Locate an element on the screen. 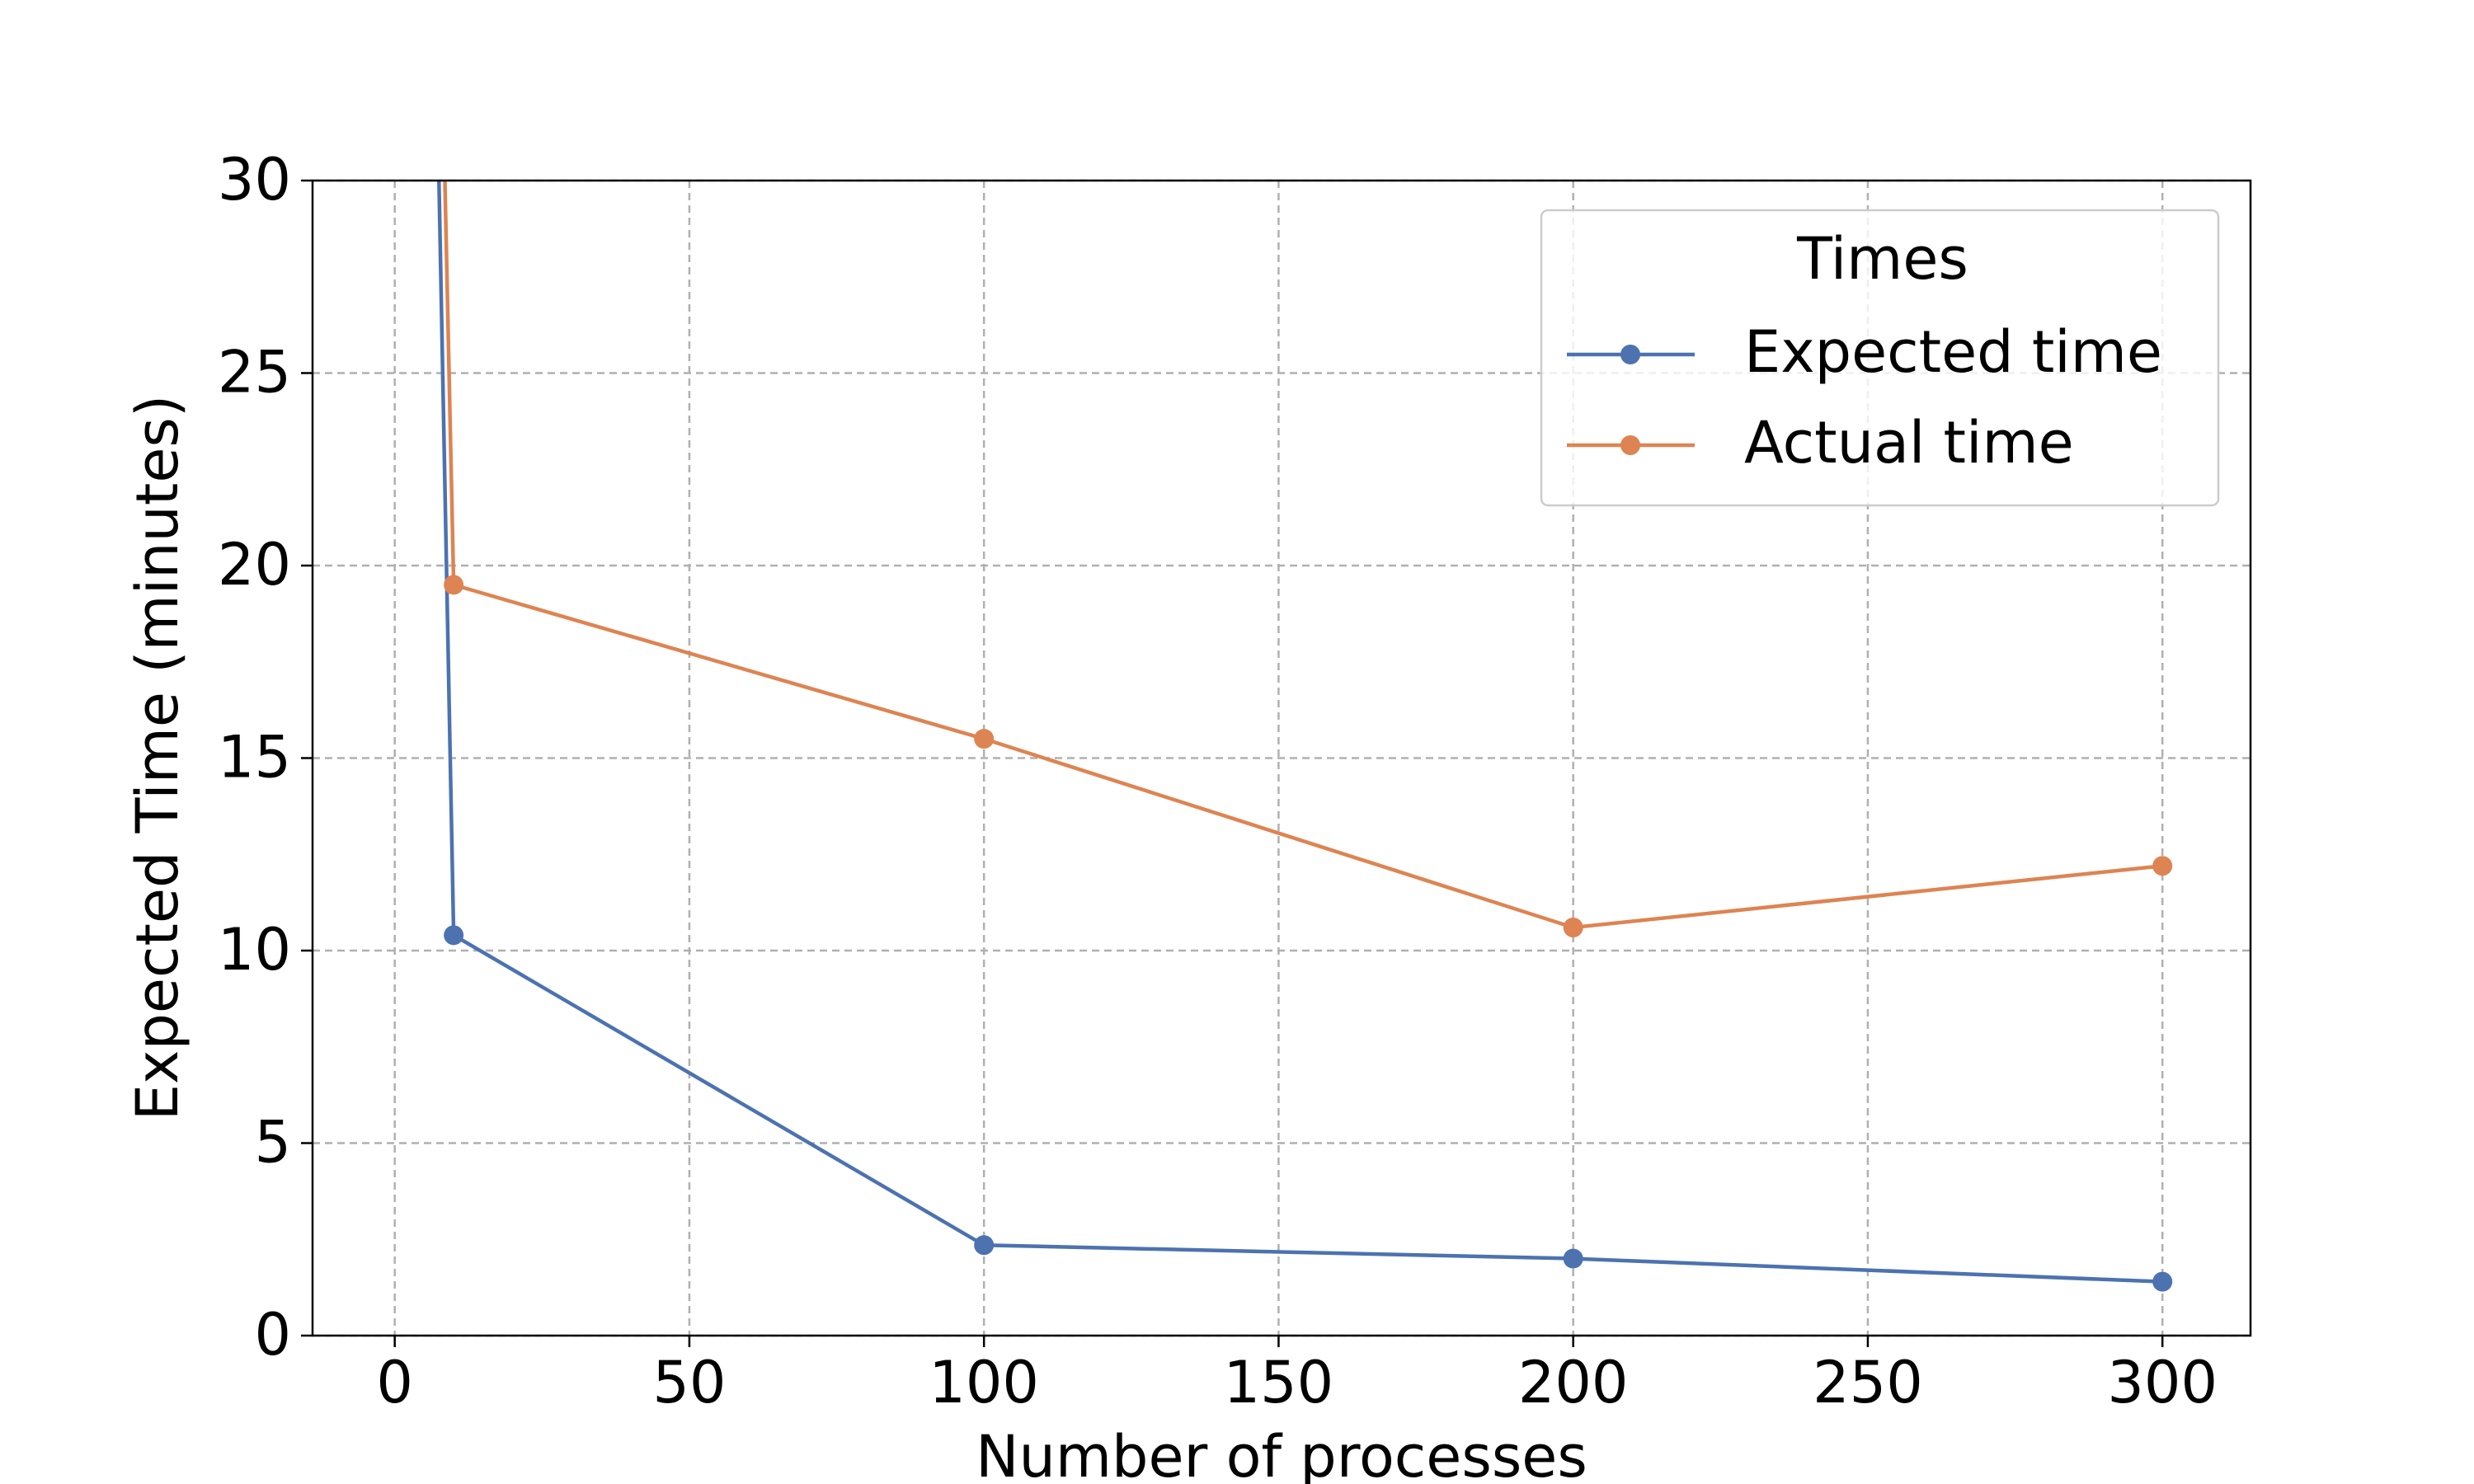 This screenshot has width=2474, height=1484. legend: Times Expected time Actual time is located at coordinates (1880, 358).